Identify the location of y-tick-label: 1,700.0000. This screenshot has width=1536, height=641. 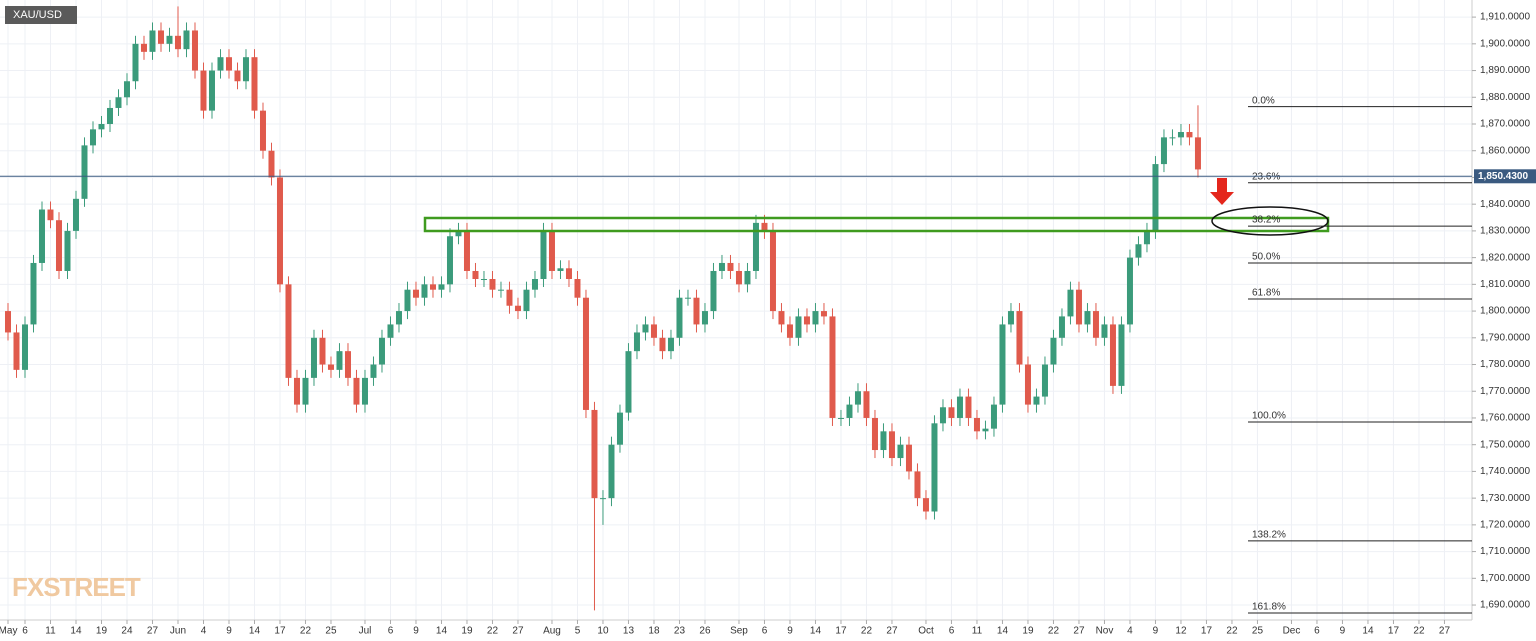
(1505, 578).